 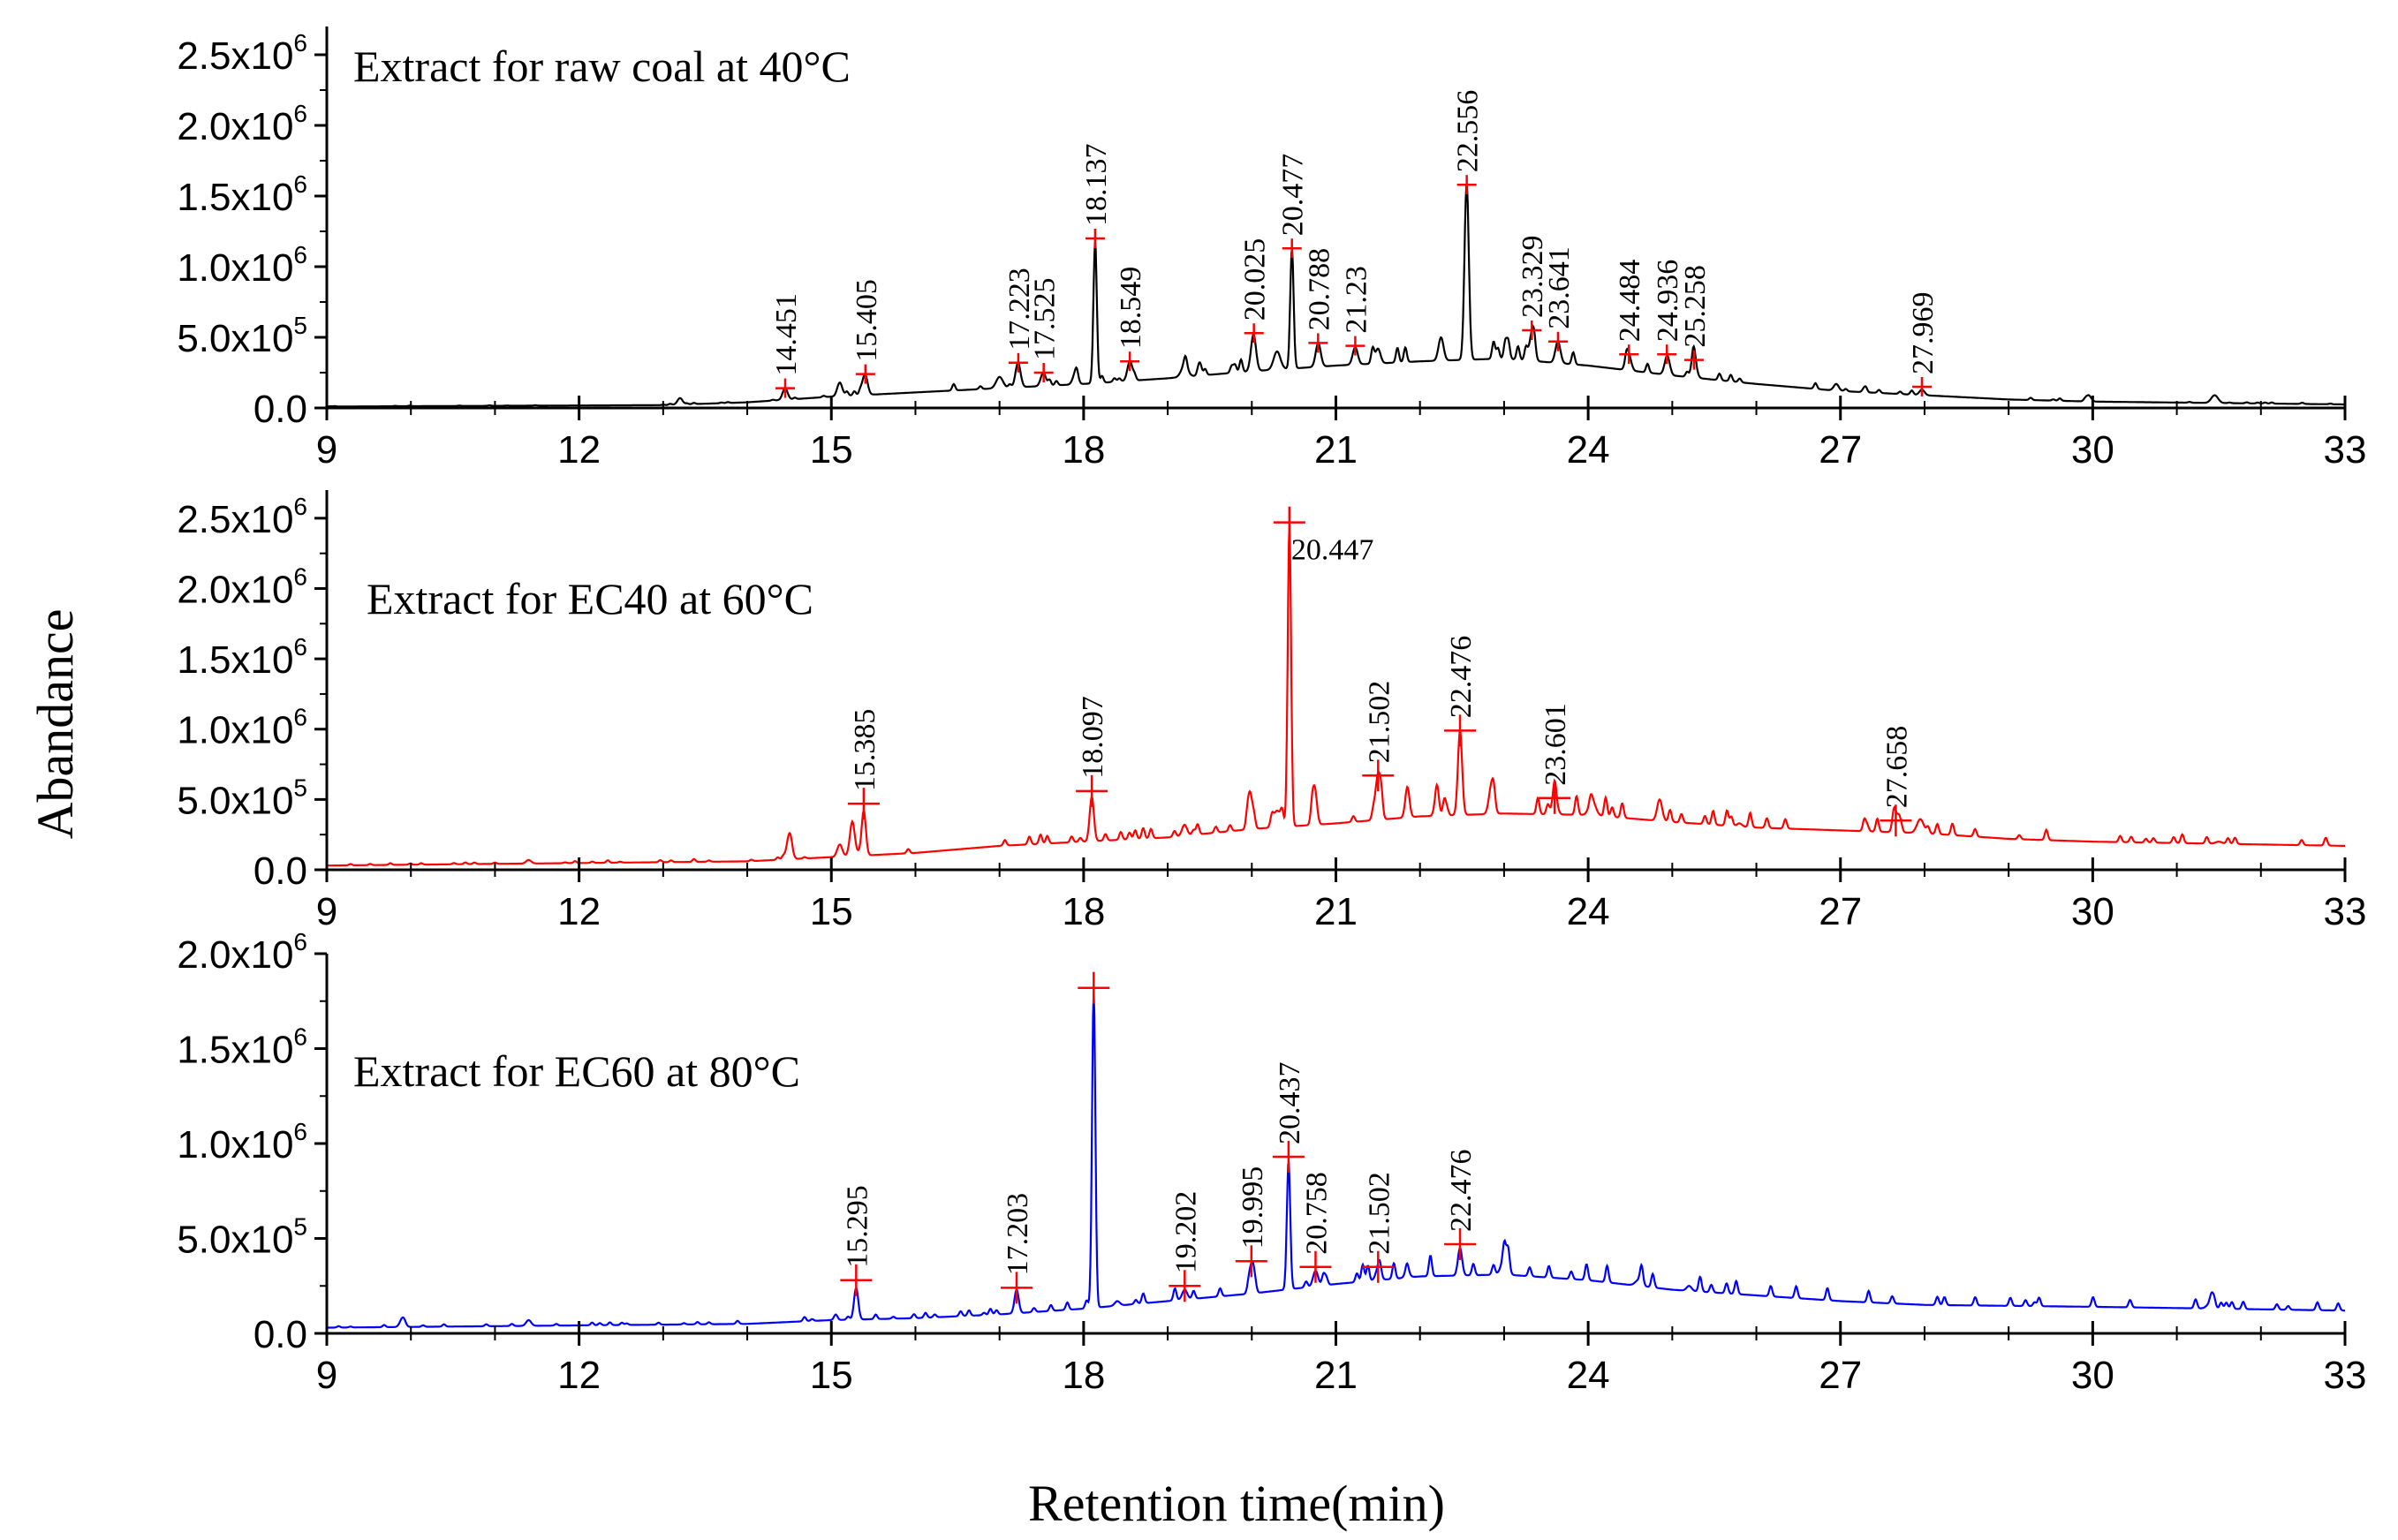 What do you see at coordinates (576, 1071) in the screenshot?
I see `panel-title: Extract for EC60 at 80°C` at bounding box center [576, 1071].